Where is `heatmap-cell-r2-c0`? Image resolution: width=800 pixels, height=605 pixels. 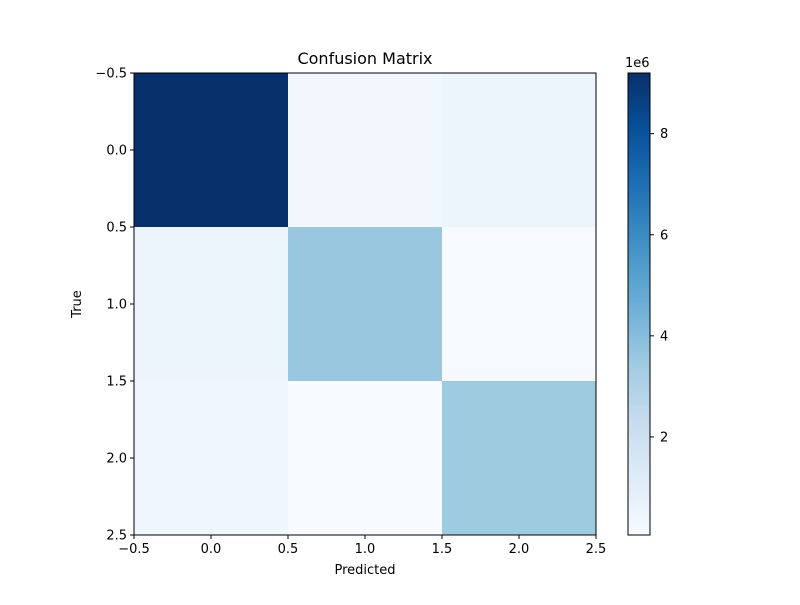
heatmap-cell-r2-c0 is located at coordinates (211, 458).